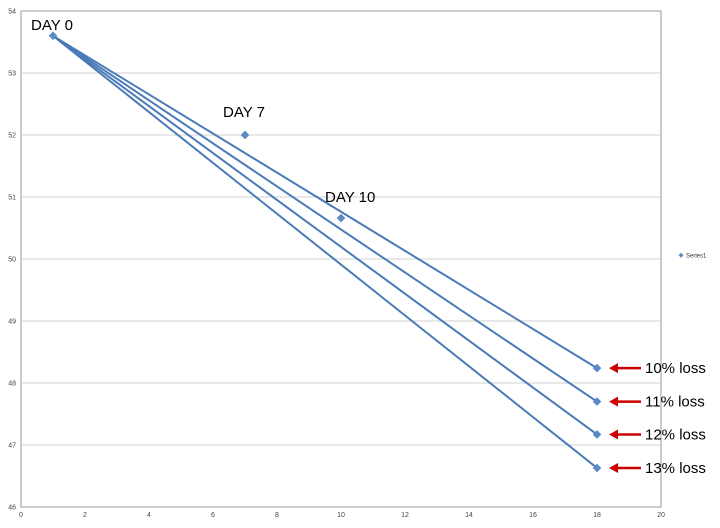 The height and width of the screenshot is (528, 720). I want to click on x-tick-label: 4, so click(149, 515).